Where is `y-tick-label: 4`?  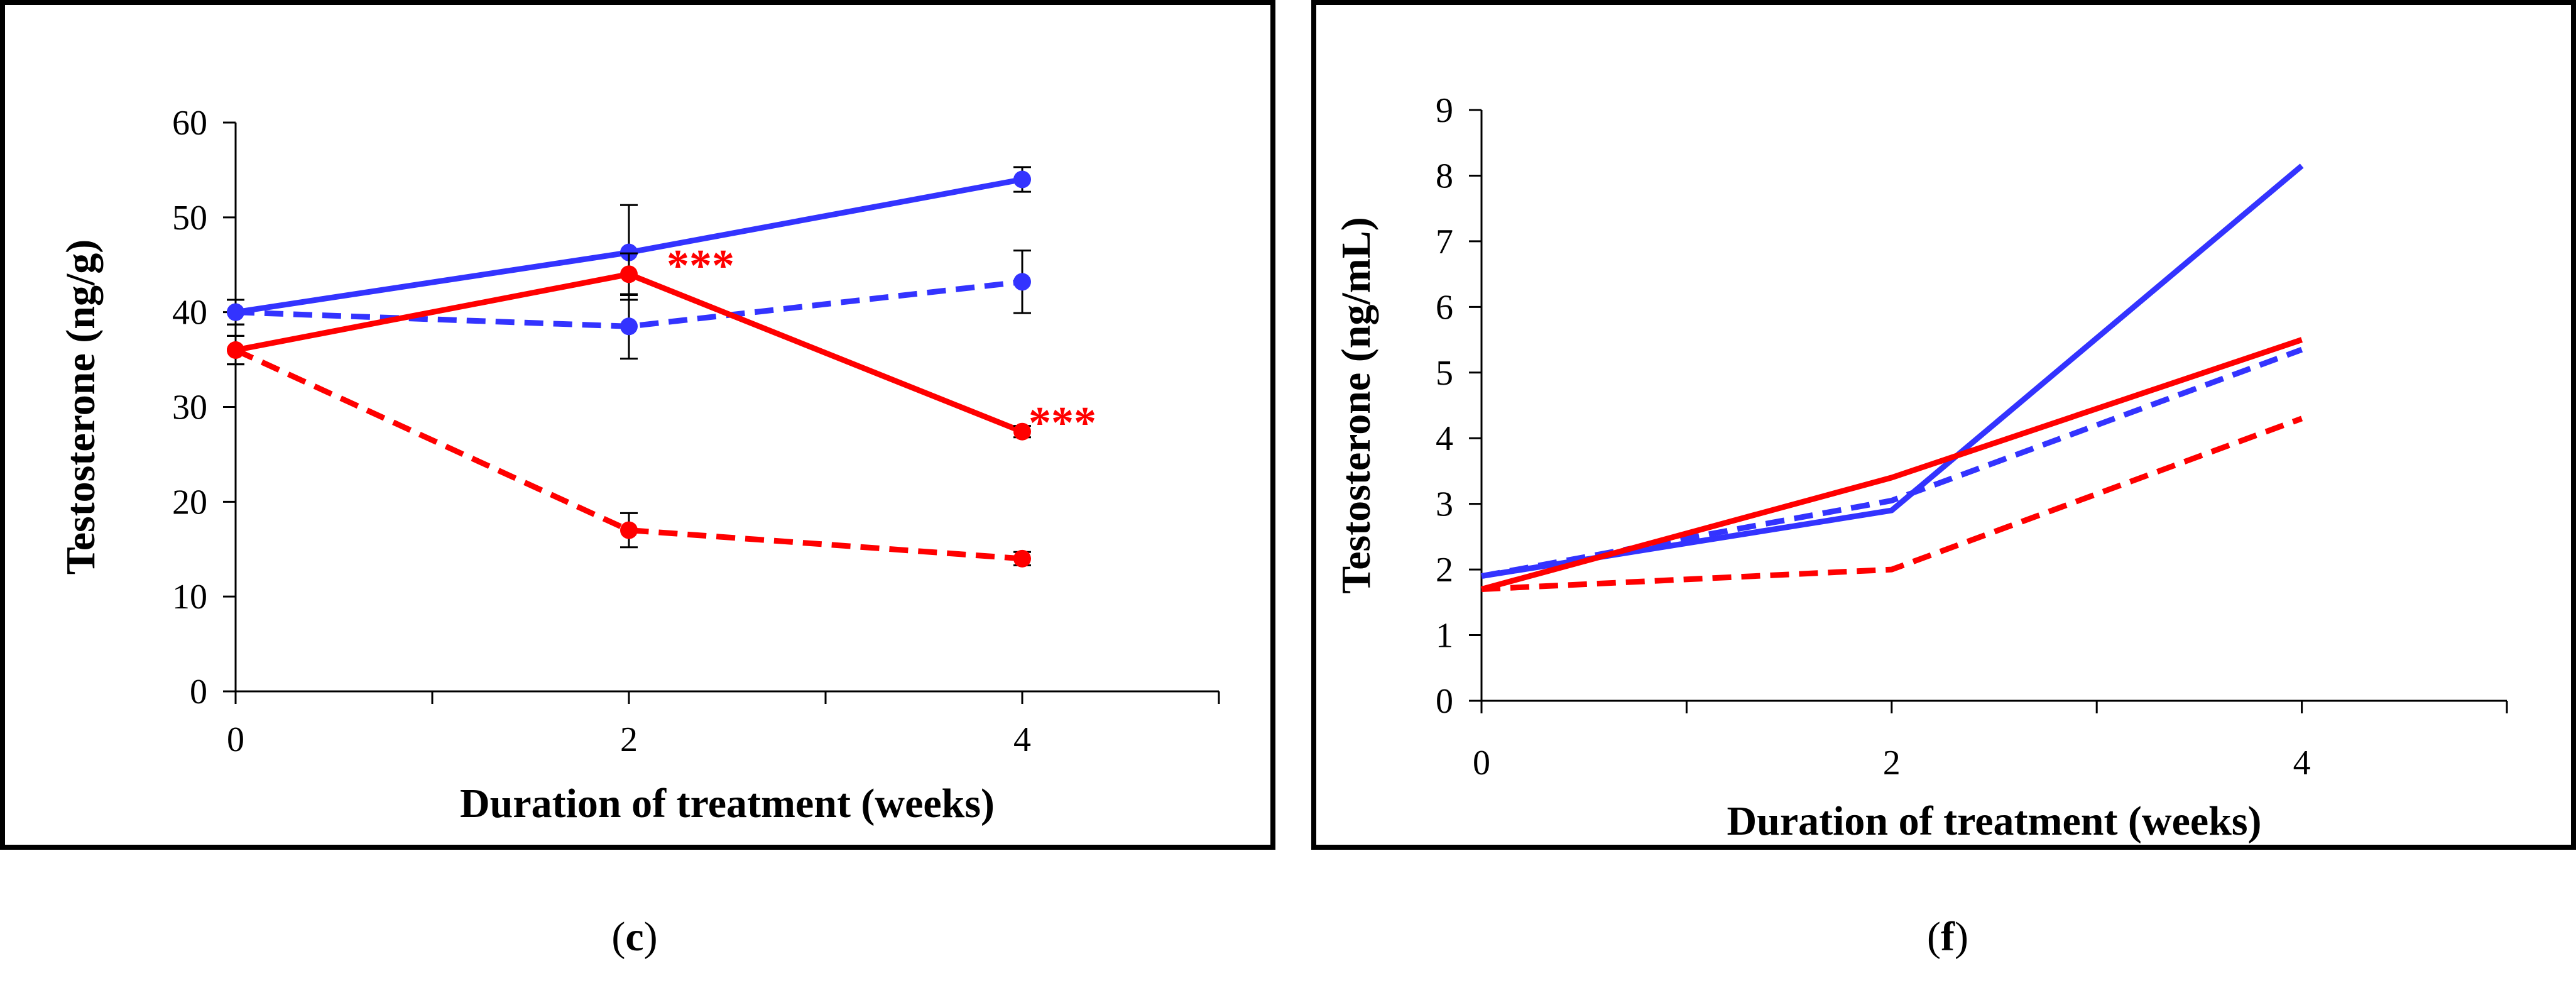
y-tick-label: 4 is located at coordinates (1445, 438).